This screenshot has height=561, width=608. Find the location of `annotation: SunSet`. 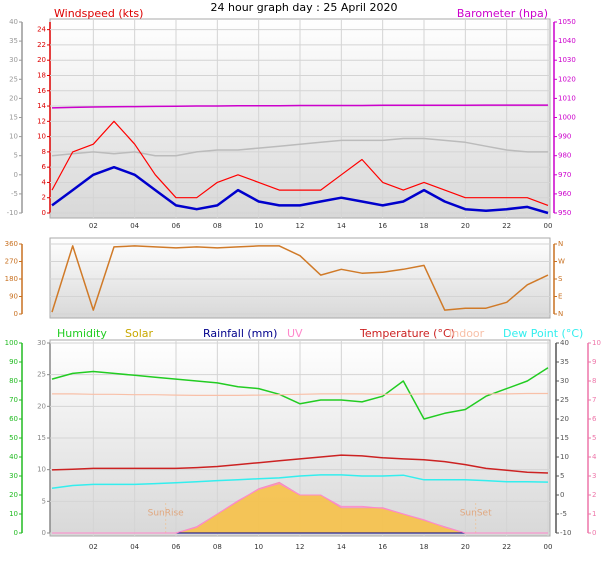

annotation: SunSet is located at coordinates (476, 514).